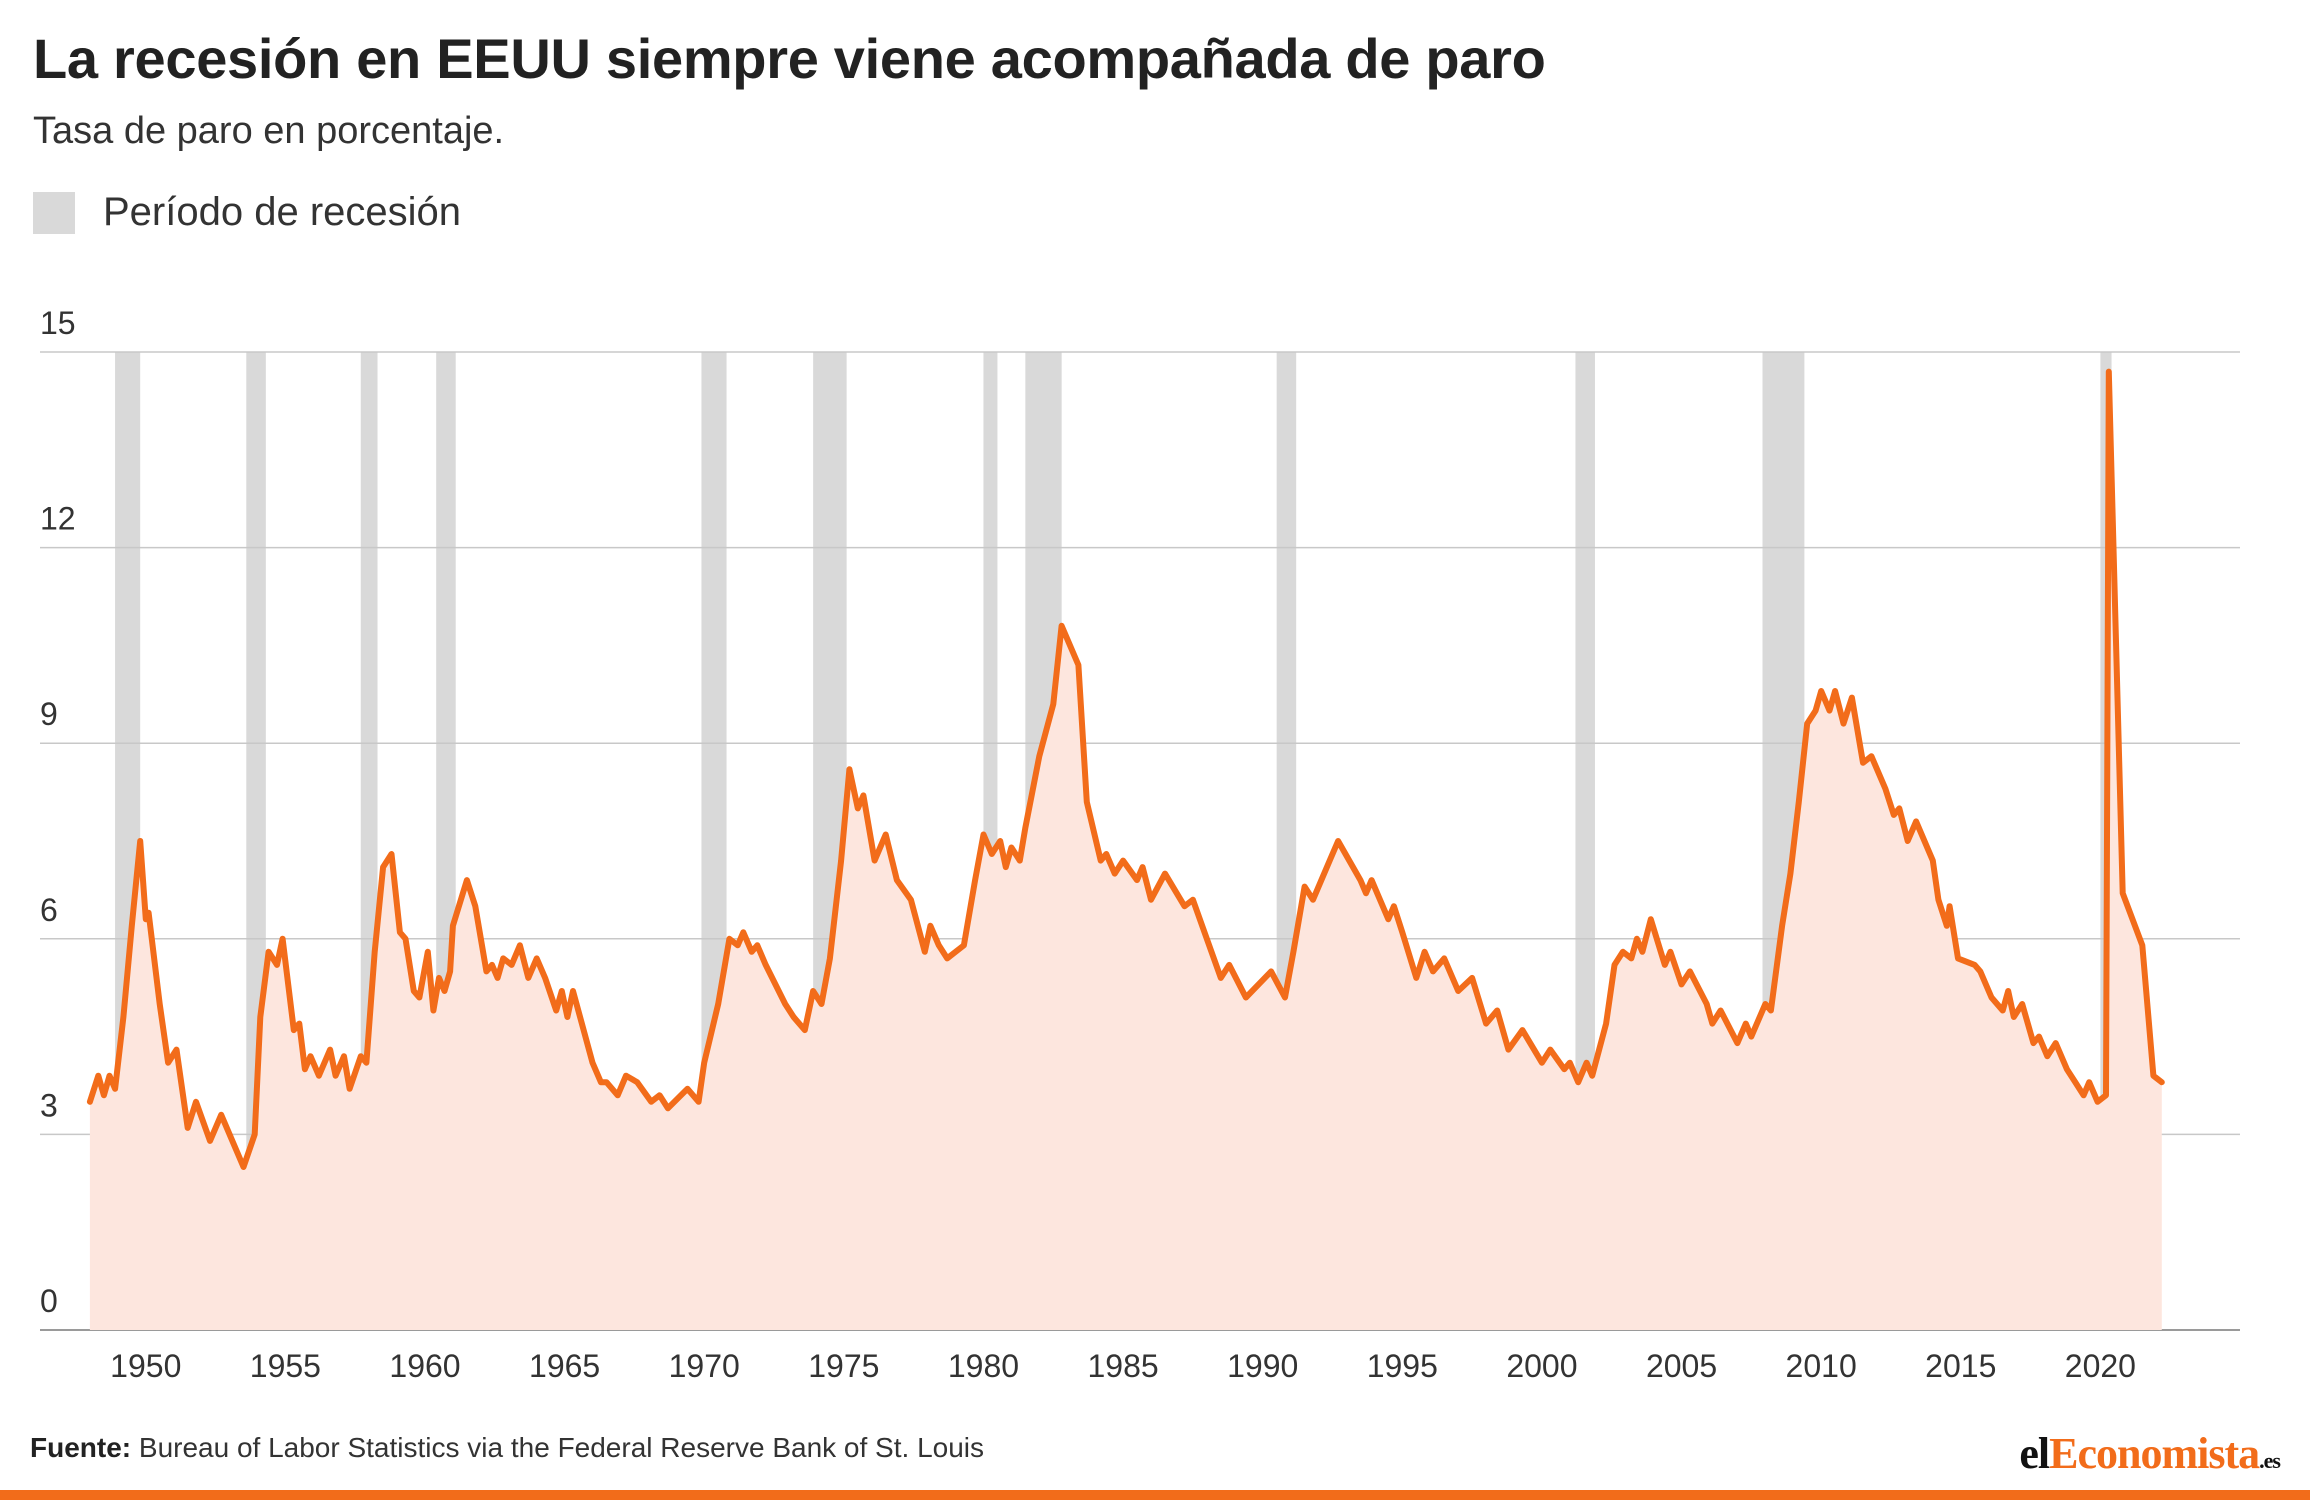  I want to click on x-tick-label: 1995, so click(1402, 1366).